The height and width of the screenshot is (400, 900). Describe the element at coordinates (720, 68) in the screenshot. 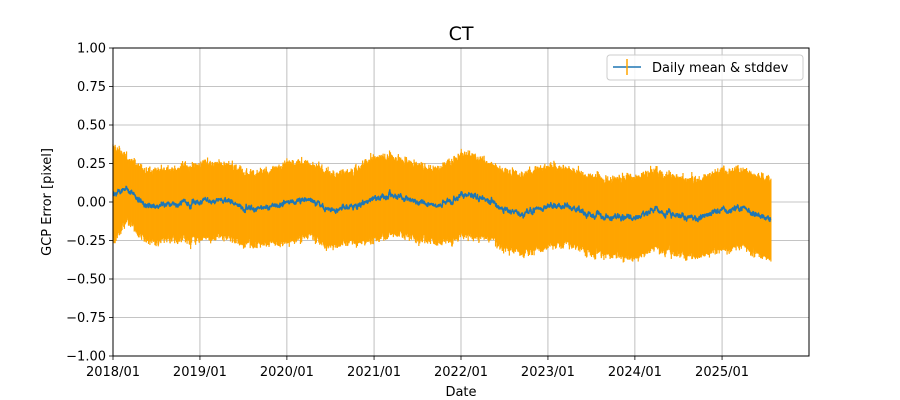

I see `legend-label: Daily mean & stddev` at that location.